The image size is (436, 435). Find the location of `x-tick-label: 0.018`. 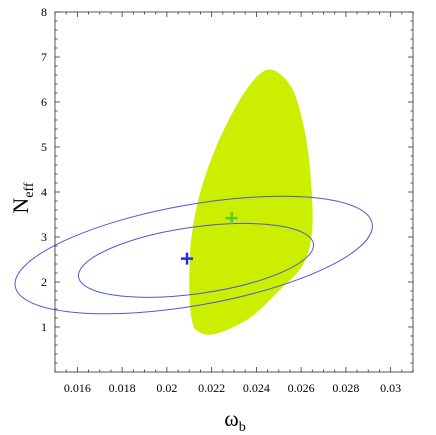

x-tick-label: 0.018 is located at coordinates (122, 388).